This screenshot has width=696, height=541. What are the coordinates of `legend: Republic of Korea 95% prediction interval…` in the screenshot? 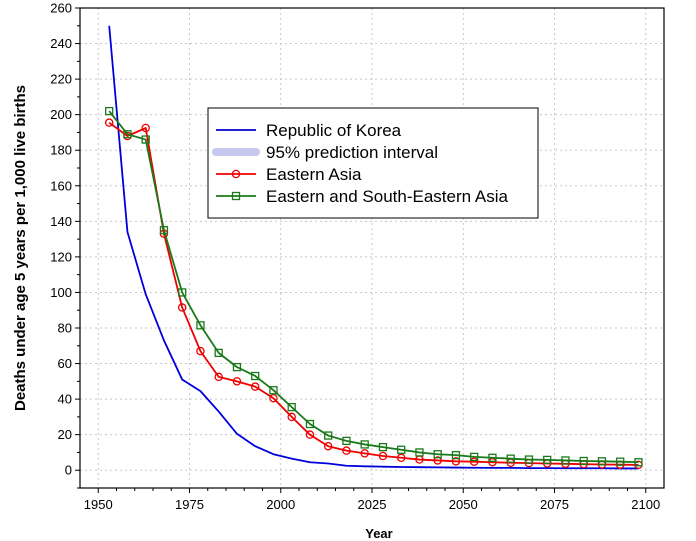 It's located at (373, 163).